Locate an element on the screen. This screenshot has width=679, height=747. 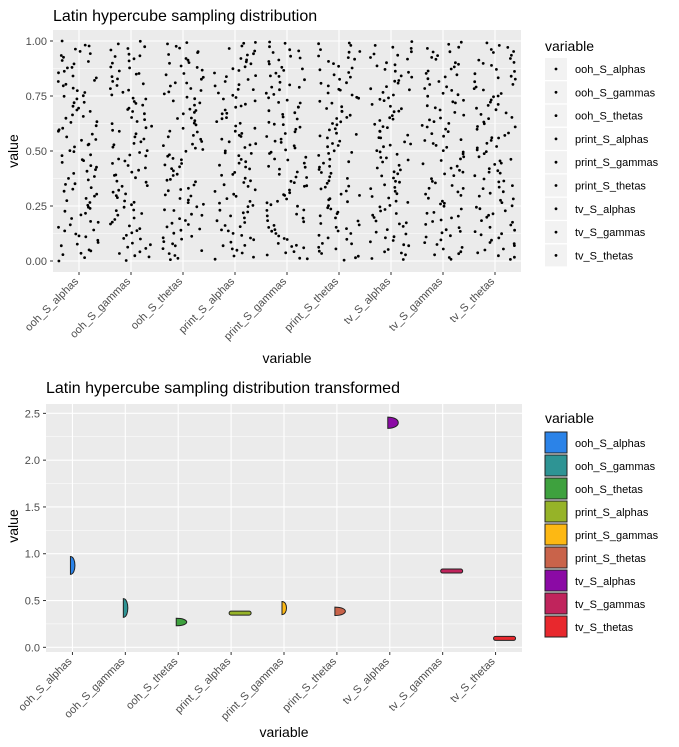
chart2-x-tick-label: print_S_thetas is located at coordinates (309, 684).